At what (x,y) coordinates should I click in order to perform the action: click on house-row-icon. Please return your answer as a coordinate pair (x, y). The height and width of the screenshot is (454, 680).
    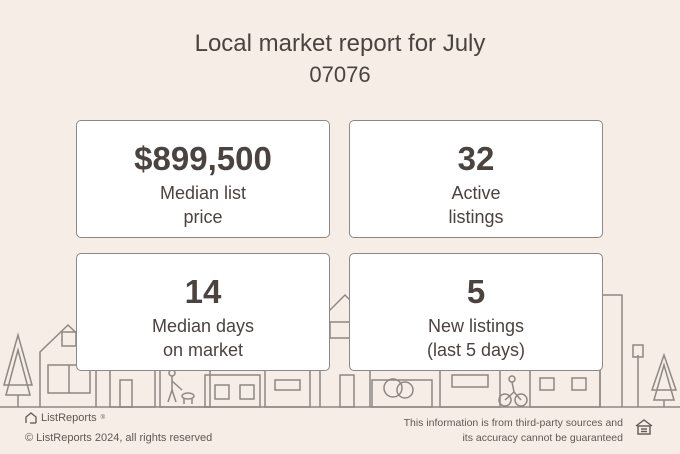
    Looking at the image, I should click on (210, 386).